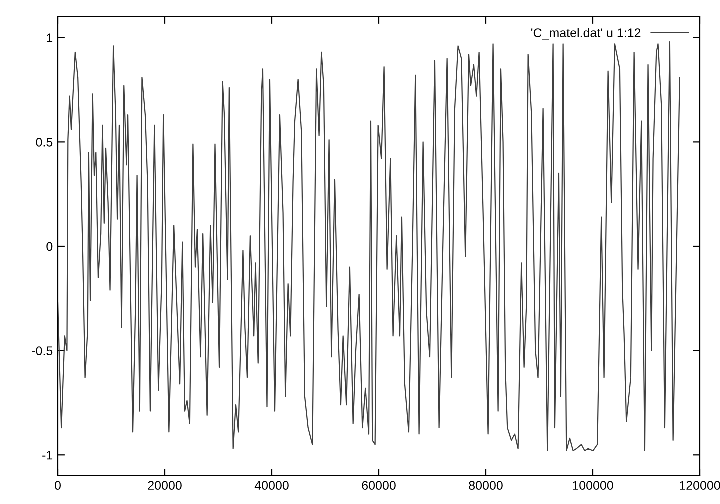  What do you see at coordinates (42, 351) in the screenshot?
I see `y-tick-label: -0.5` at bounding box center [42, 351].